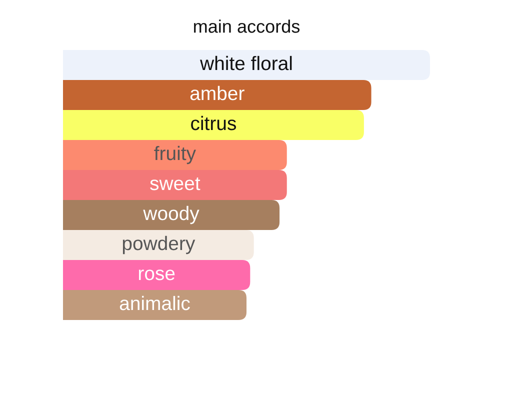 The height and width of the screenshot is (400, 516). I want to click on y-tick-label: rose, so click(156, 275).